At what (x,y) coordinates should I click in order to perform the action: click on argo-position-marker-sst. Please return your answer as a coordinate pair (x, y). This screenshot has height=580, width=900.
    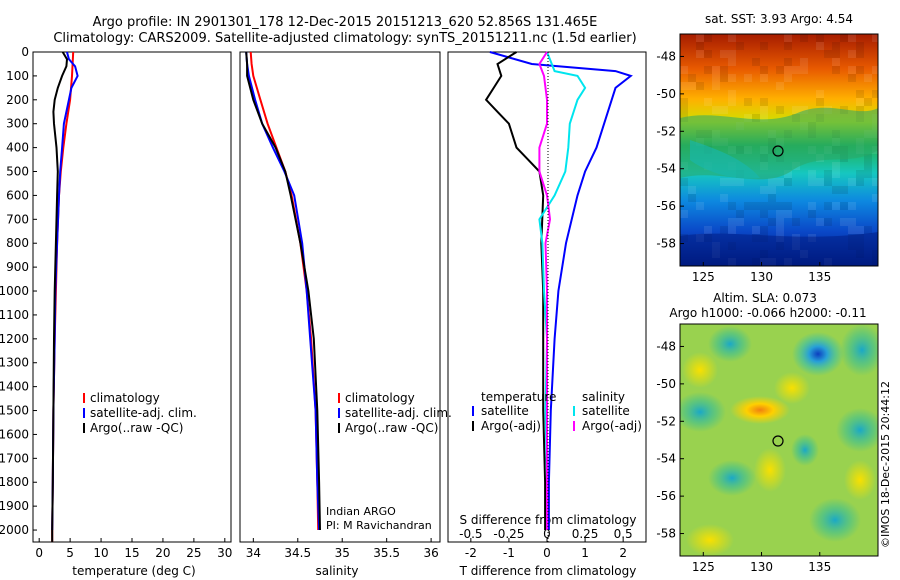
    Looking at the image, I should click on (778, 151).